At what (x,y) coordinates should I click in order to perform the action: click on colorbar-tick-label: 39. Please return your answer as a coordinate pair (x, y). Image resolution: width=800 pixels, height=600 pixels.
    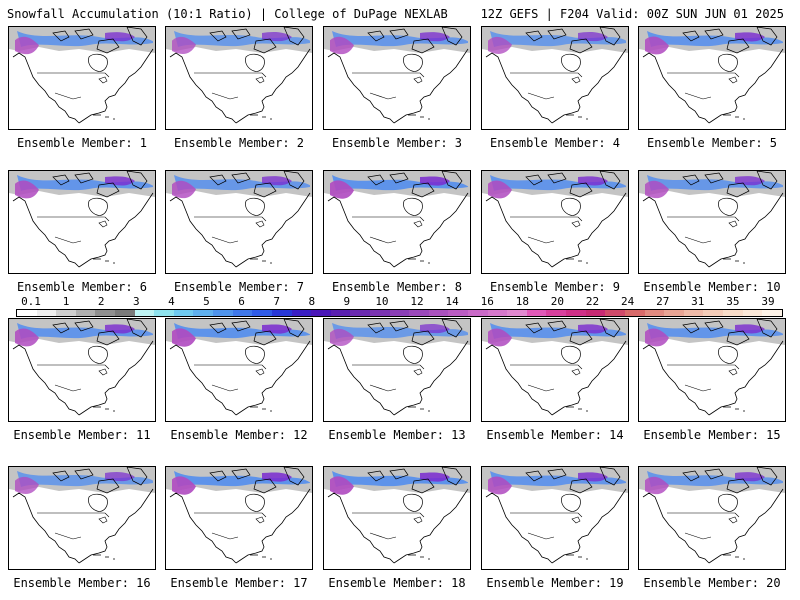
    Looking at the image, I should click on (768, 301).